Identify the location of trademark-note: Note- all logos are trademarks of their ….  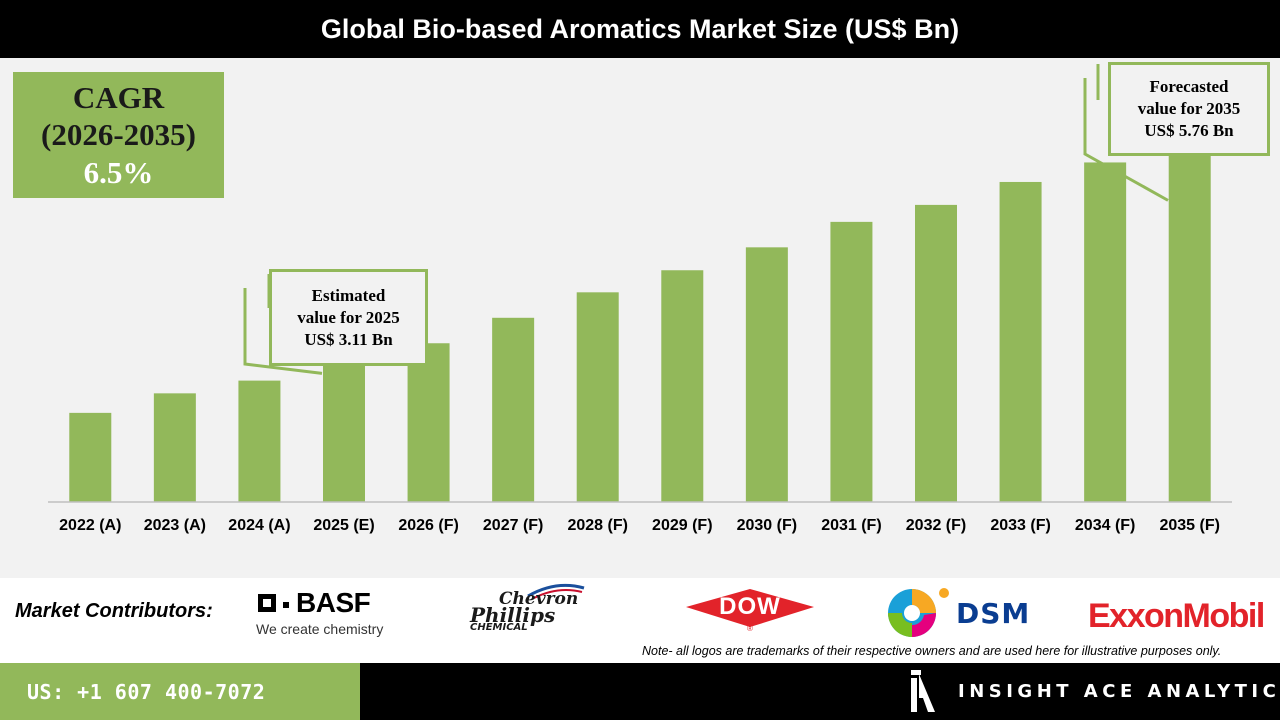
(932, 651).